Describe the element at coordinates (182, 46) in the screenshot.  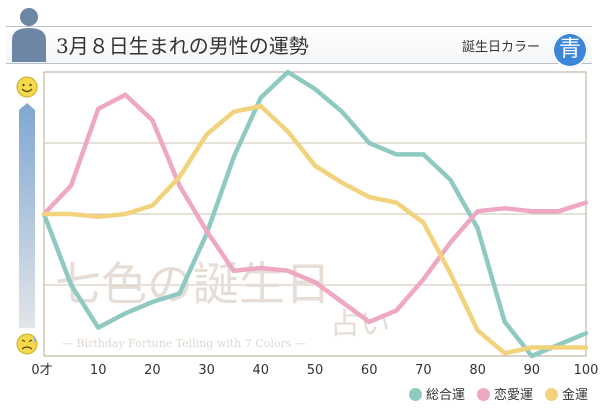
I see `page-title: 3月８日生まれの男性の運勢` at that location.